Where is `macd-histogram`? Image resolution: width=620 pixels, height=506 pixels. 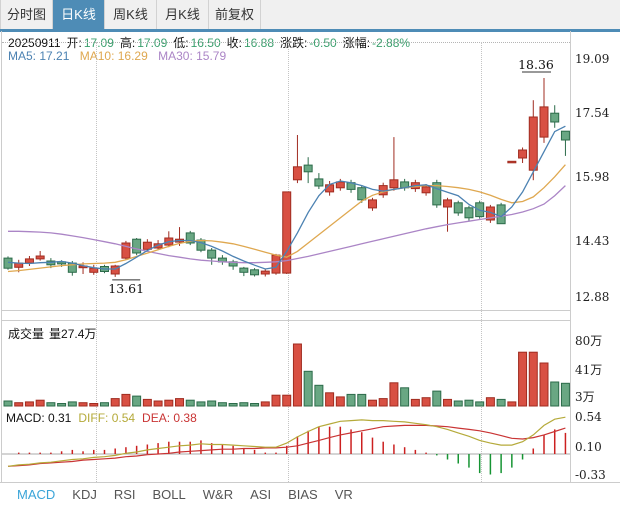 macd-histogram is located at coordinates (292, 450).